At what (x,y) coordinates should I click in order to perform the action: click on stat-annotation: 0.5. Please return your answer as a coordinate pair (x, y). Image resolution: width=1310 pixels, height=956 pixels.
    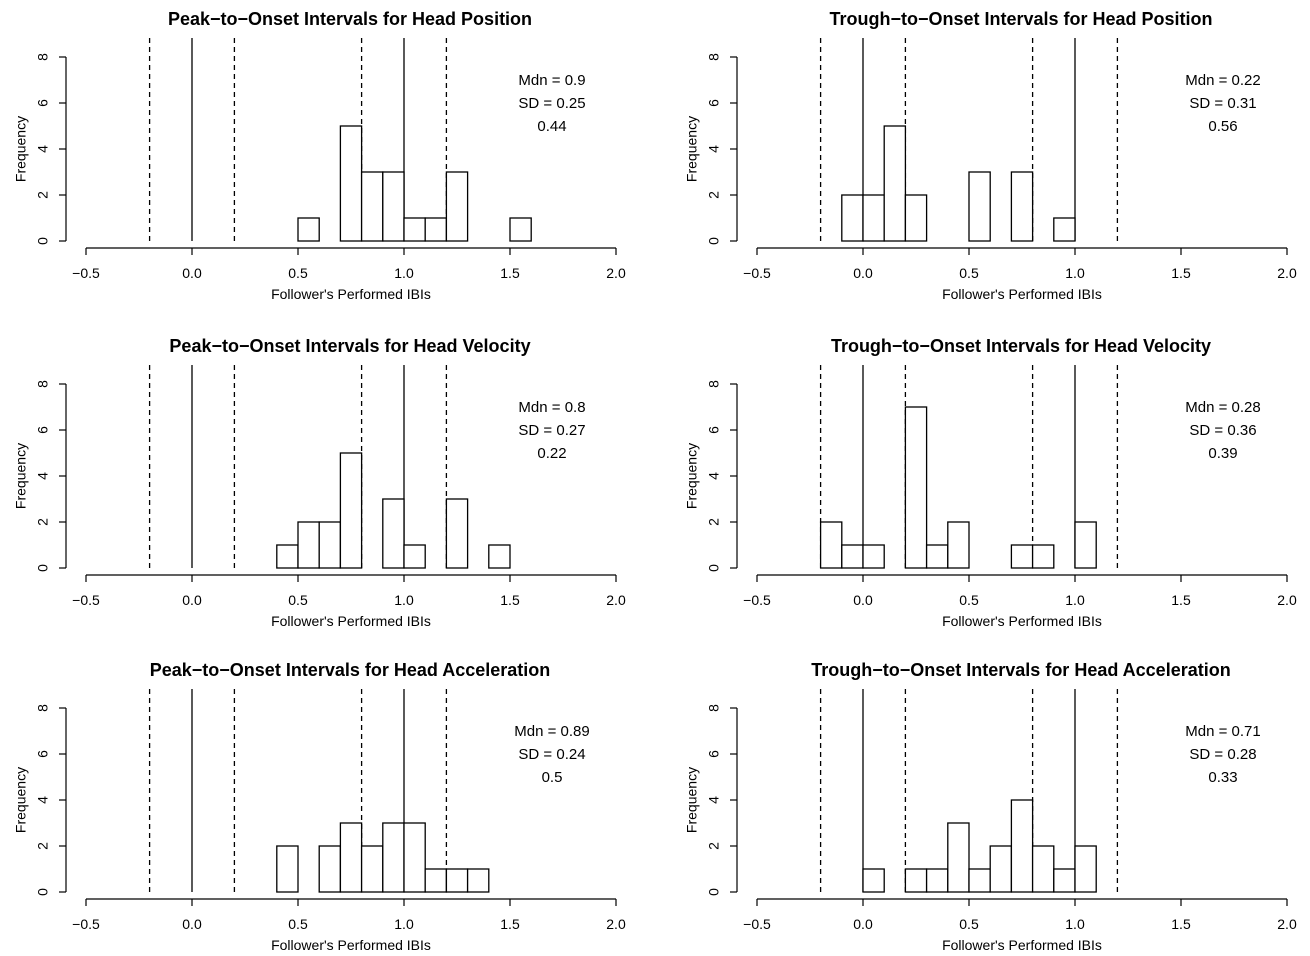
    Looking at the image, I should click on (552, 777).